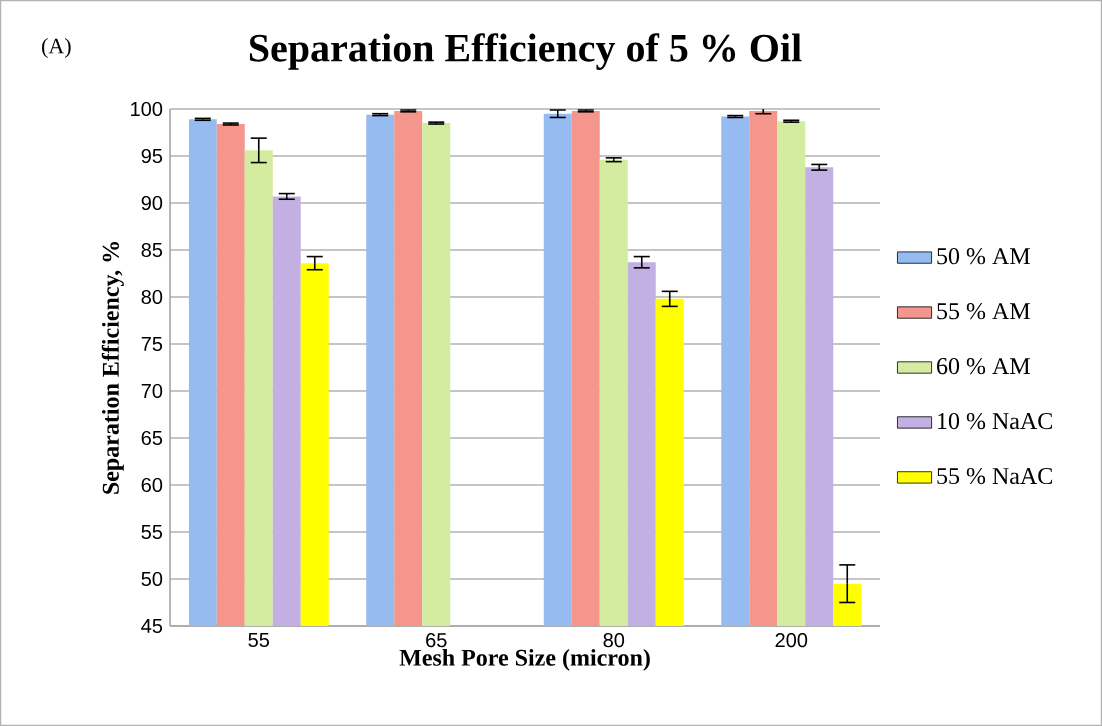 Image resolution: width=1102 pixels, height=726 pixels. What do you see at coordinates (152, 344) in the screenshot?
I see `y-tick-label: 75` at bounding box center [152, 344].